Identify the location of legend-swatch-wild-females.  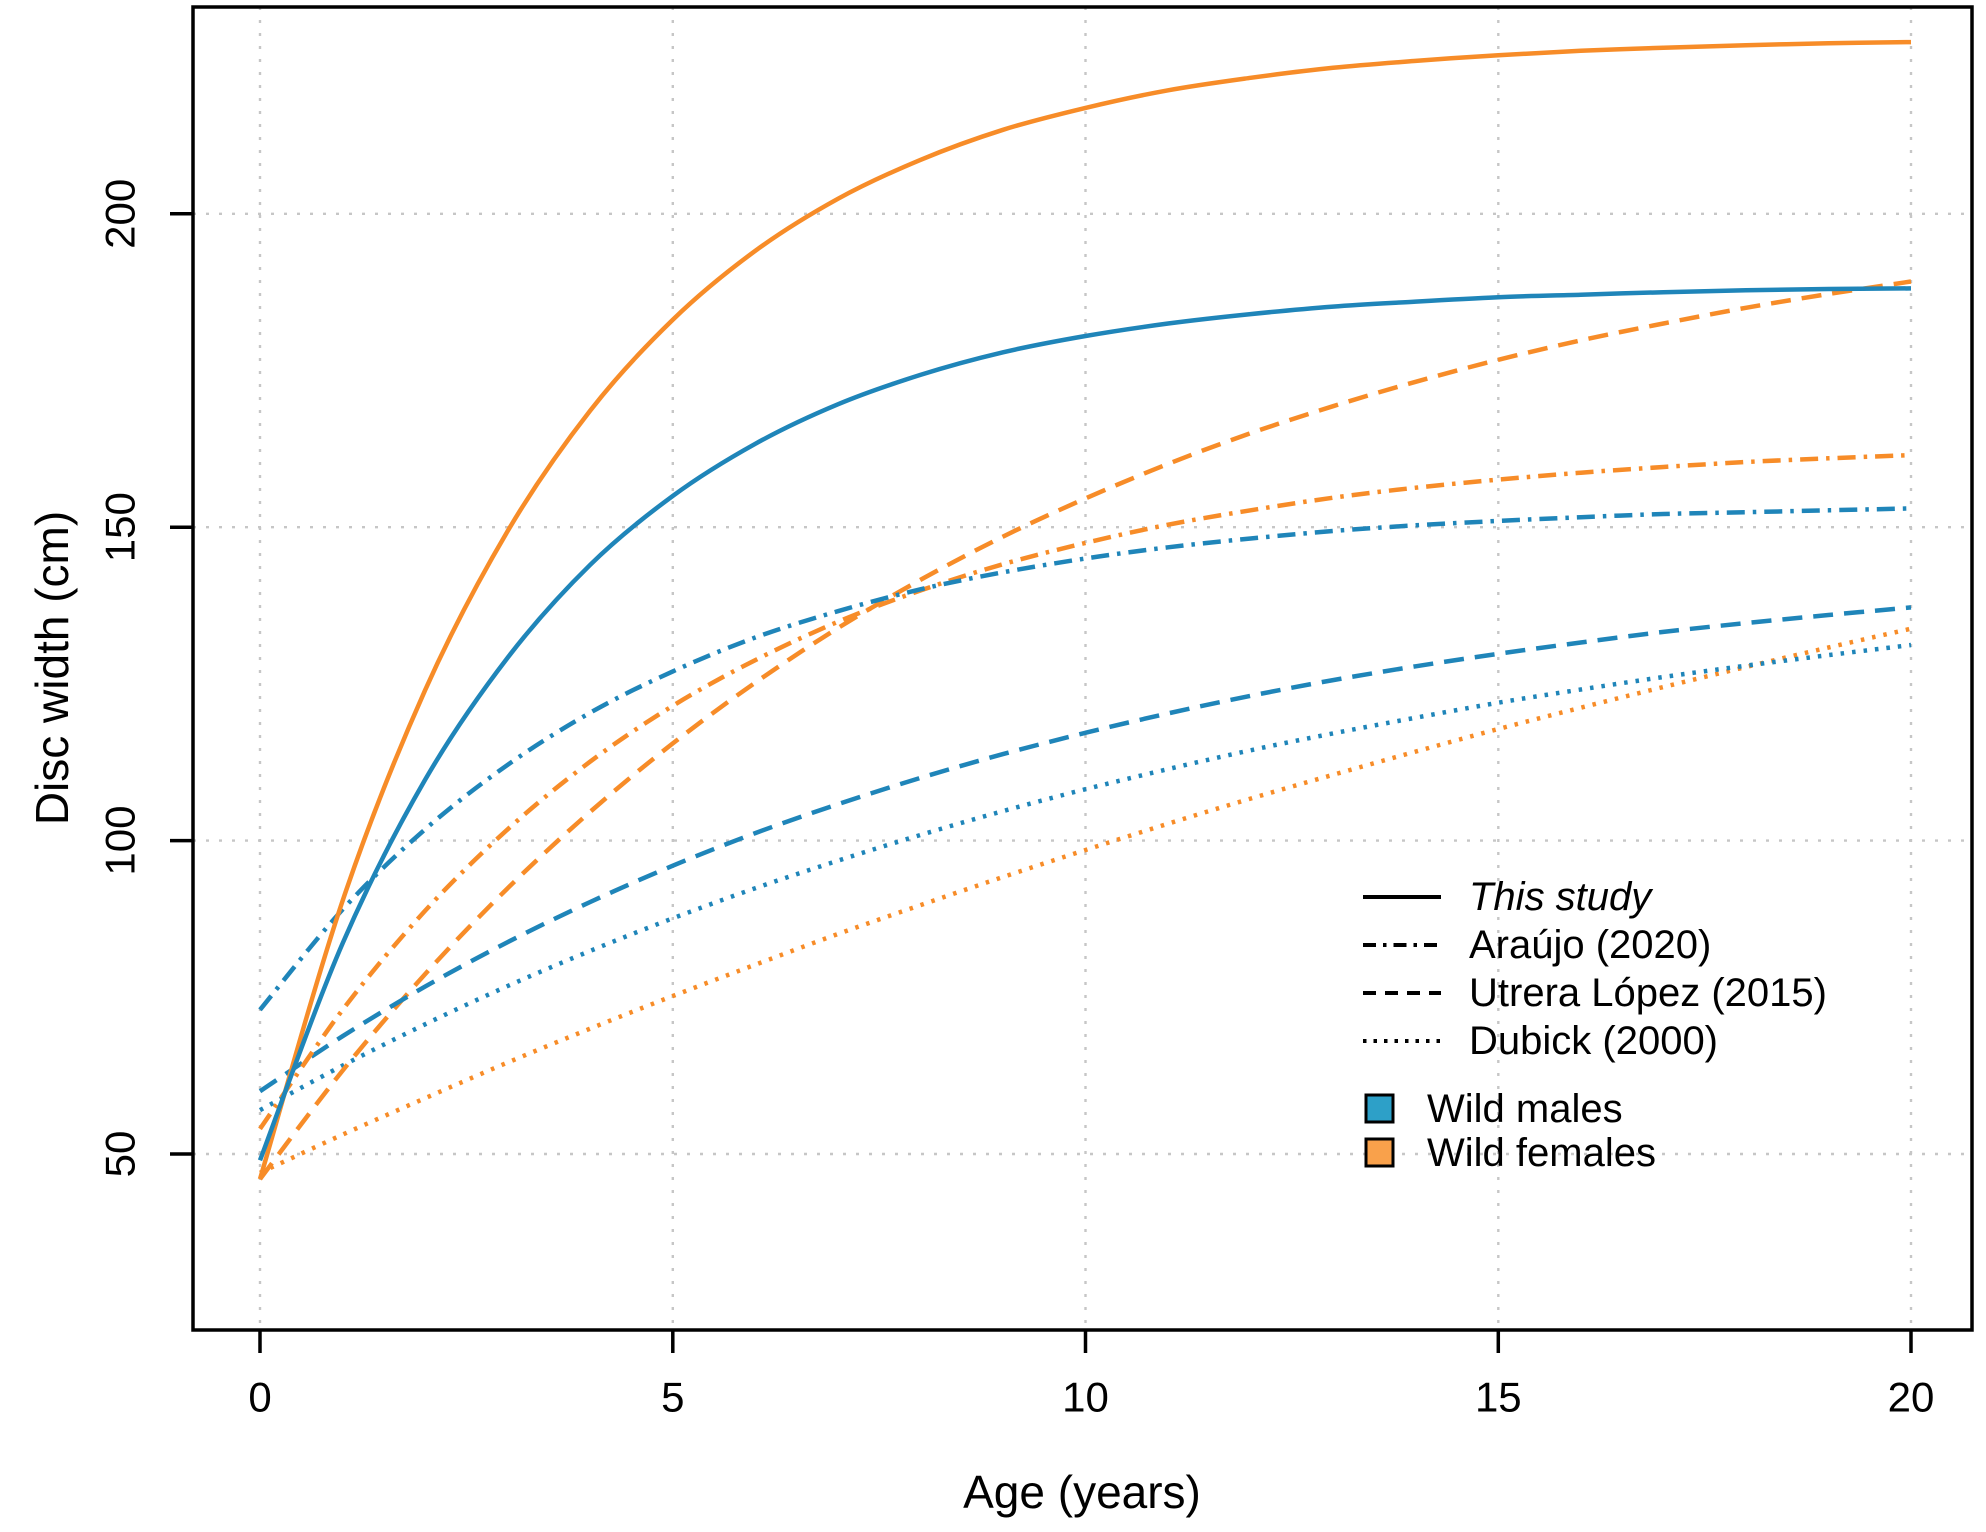
(1379, 1152).